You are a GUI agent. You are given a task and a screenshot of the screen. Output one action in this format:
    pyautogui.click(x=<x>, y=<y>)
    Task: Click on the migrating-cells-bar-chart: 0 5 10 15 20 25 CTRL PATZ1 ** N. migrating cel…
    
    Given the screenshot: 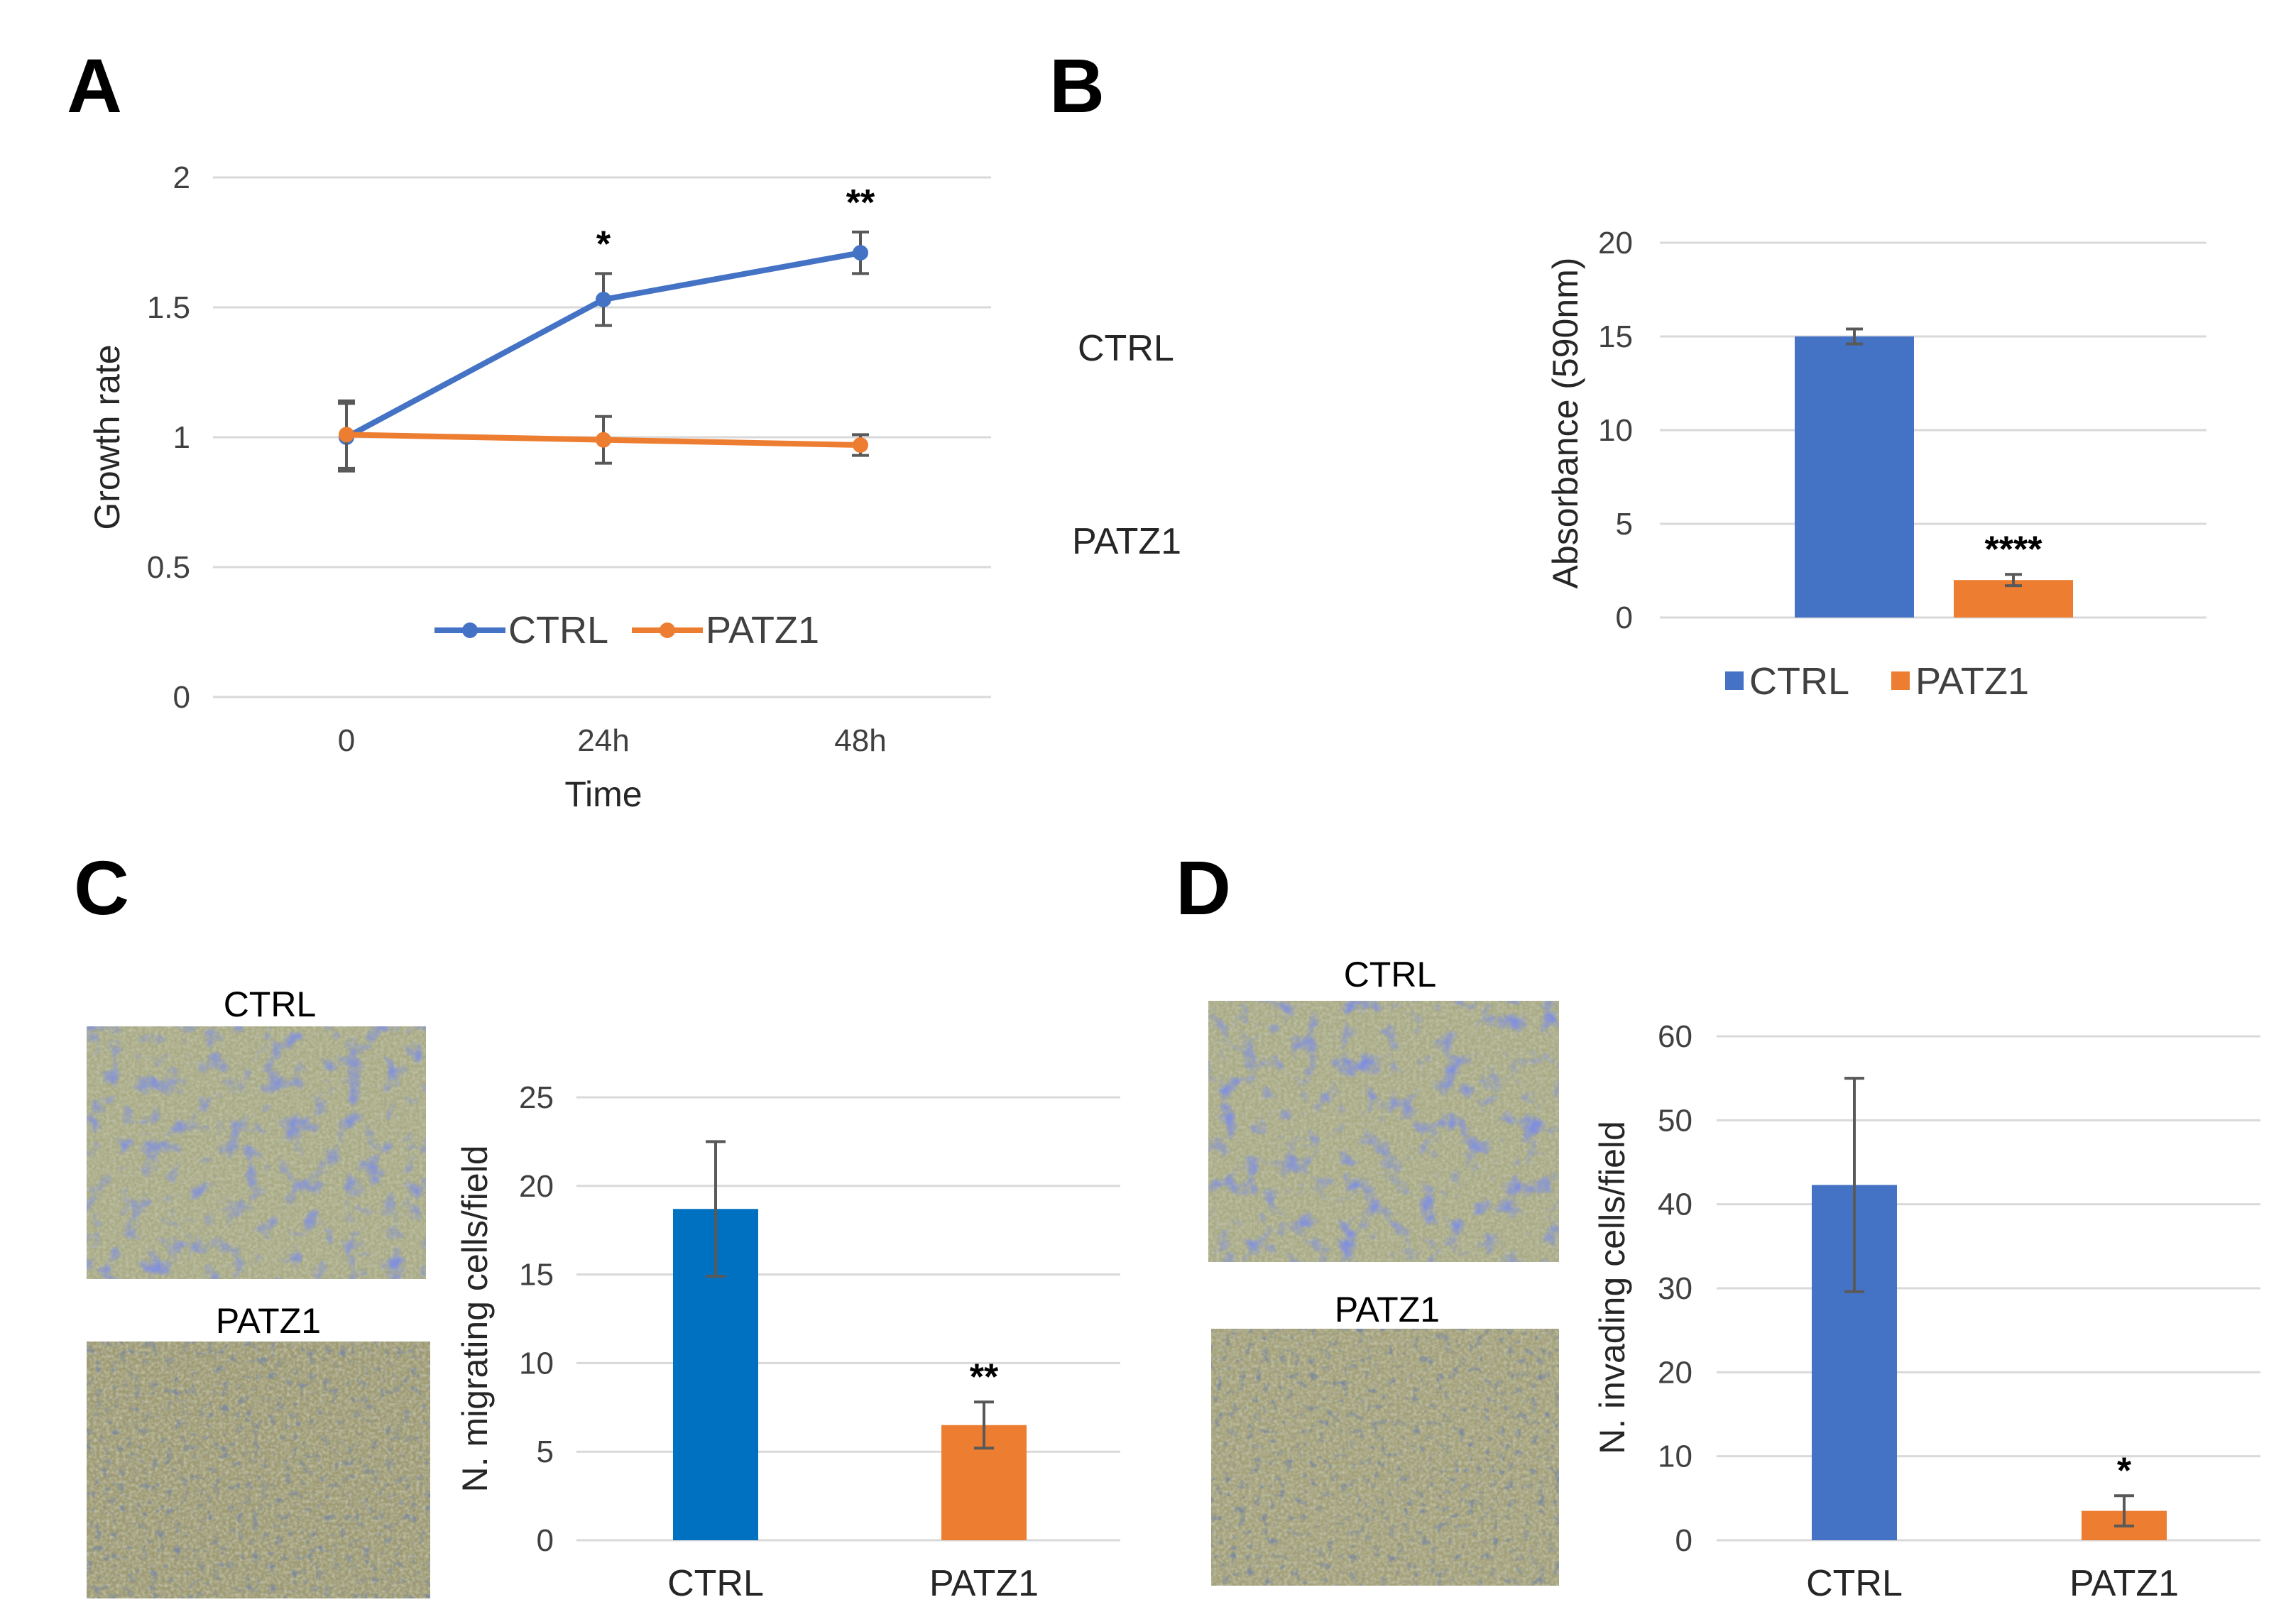 What is the action you would take?
    pyautogui.click(x=787, y=1342)
    